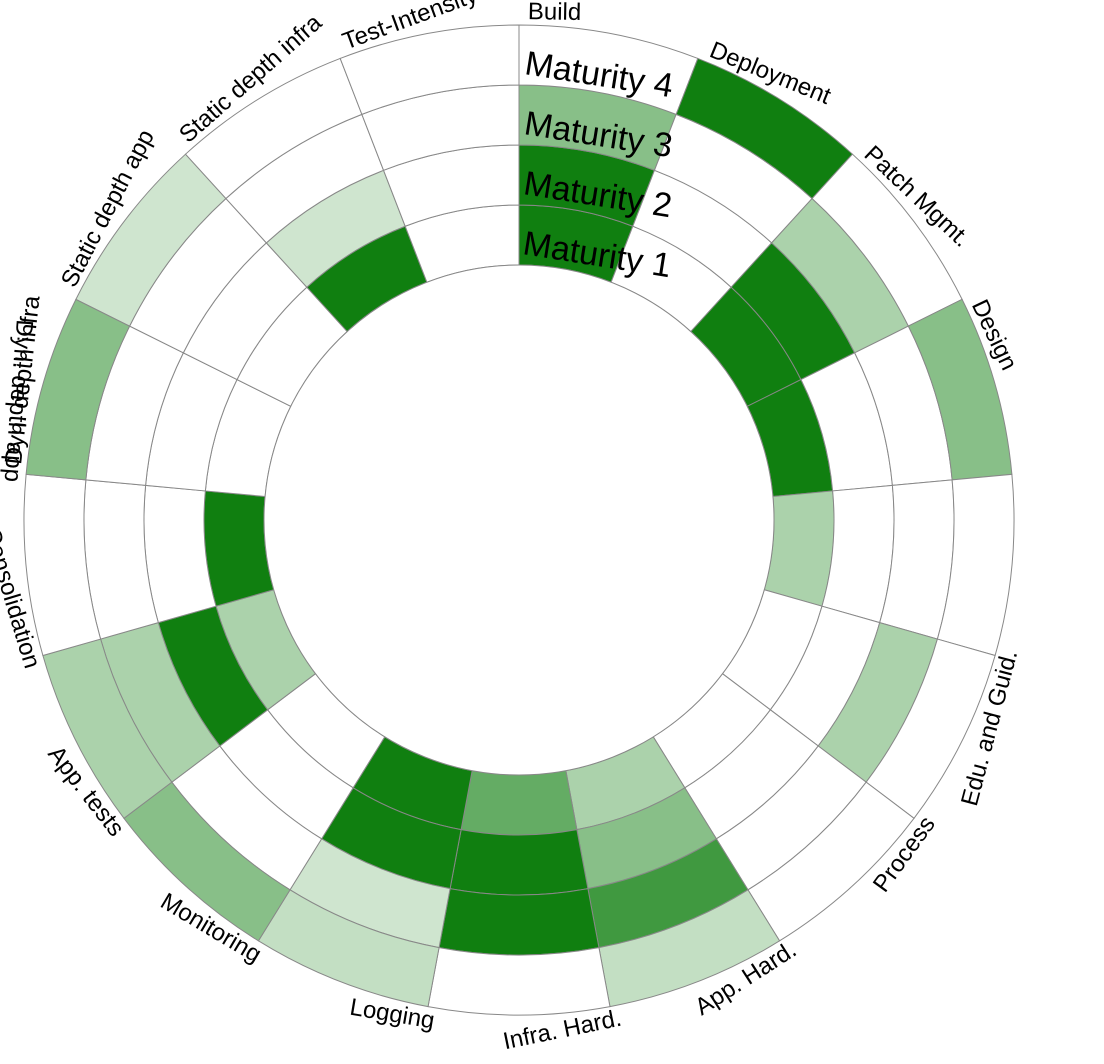 The height and width of the screenshot is (1064, 1104). Describe the element at coordinates (555, 13) in the screenshot. I see `dimension-label-build: Build` at that location.